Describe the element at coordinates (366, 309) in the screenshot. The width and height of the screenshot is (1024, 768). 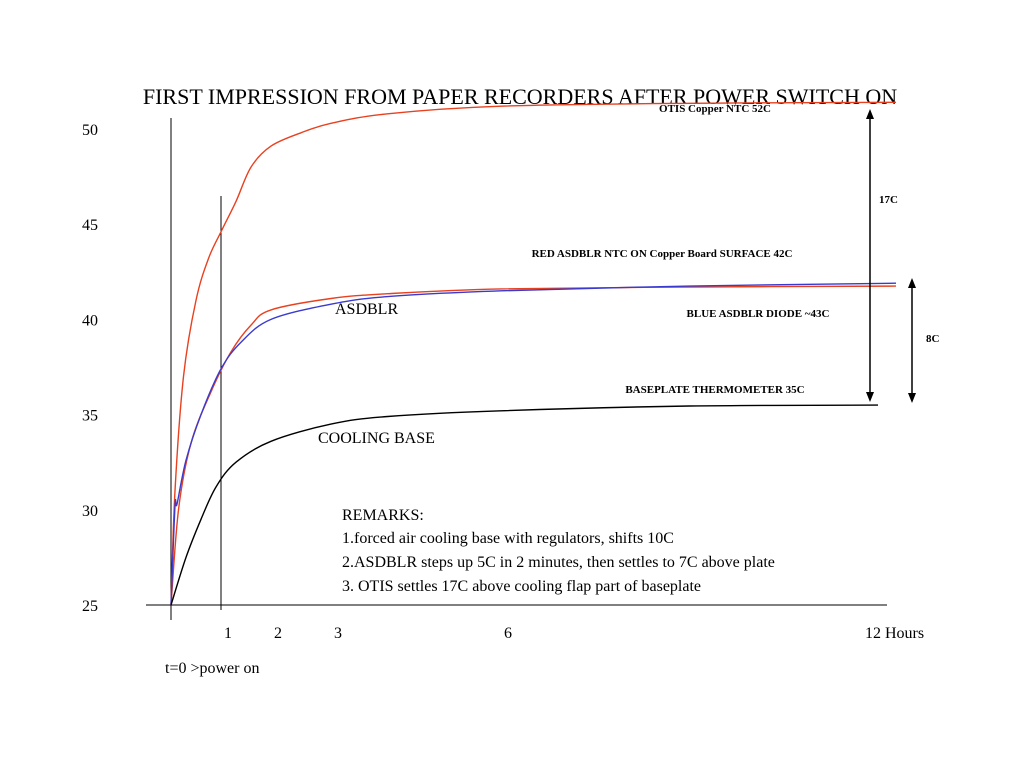
I see `asdblr-label: ASDBLR` at that location.